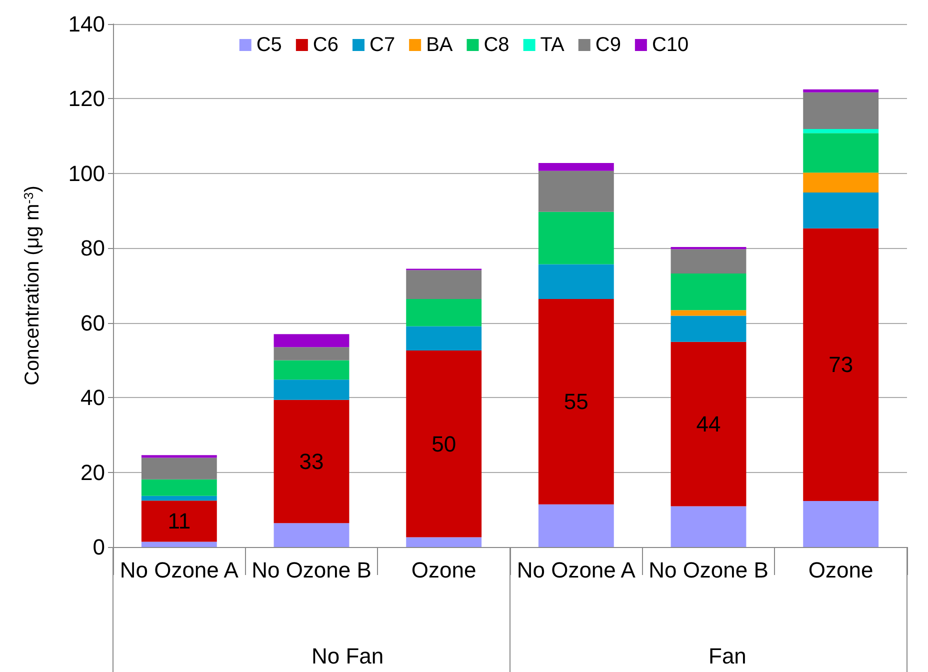 Image resolution: width=928 pixels, height=672 pixels. Describe the element at coordinates (92, 248) in the screenshot. I see `y-tick-label: 80` at that location.